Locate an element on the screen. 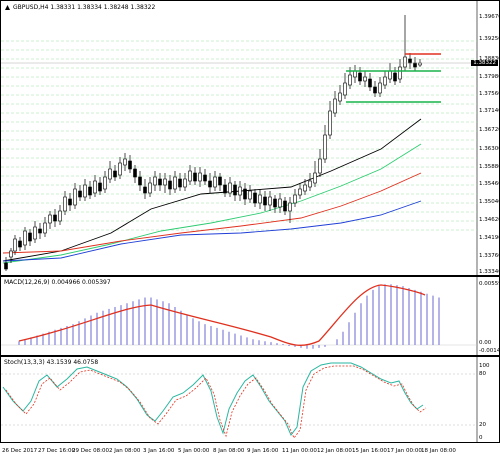 This screenshot has width=500, height=454. macd-tick-label: 0.005593 is located at coordinates (489, 284).